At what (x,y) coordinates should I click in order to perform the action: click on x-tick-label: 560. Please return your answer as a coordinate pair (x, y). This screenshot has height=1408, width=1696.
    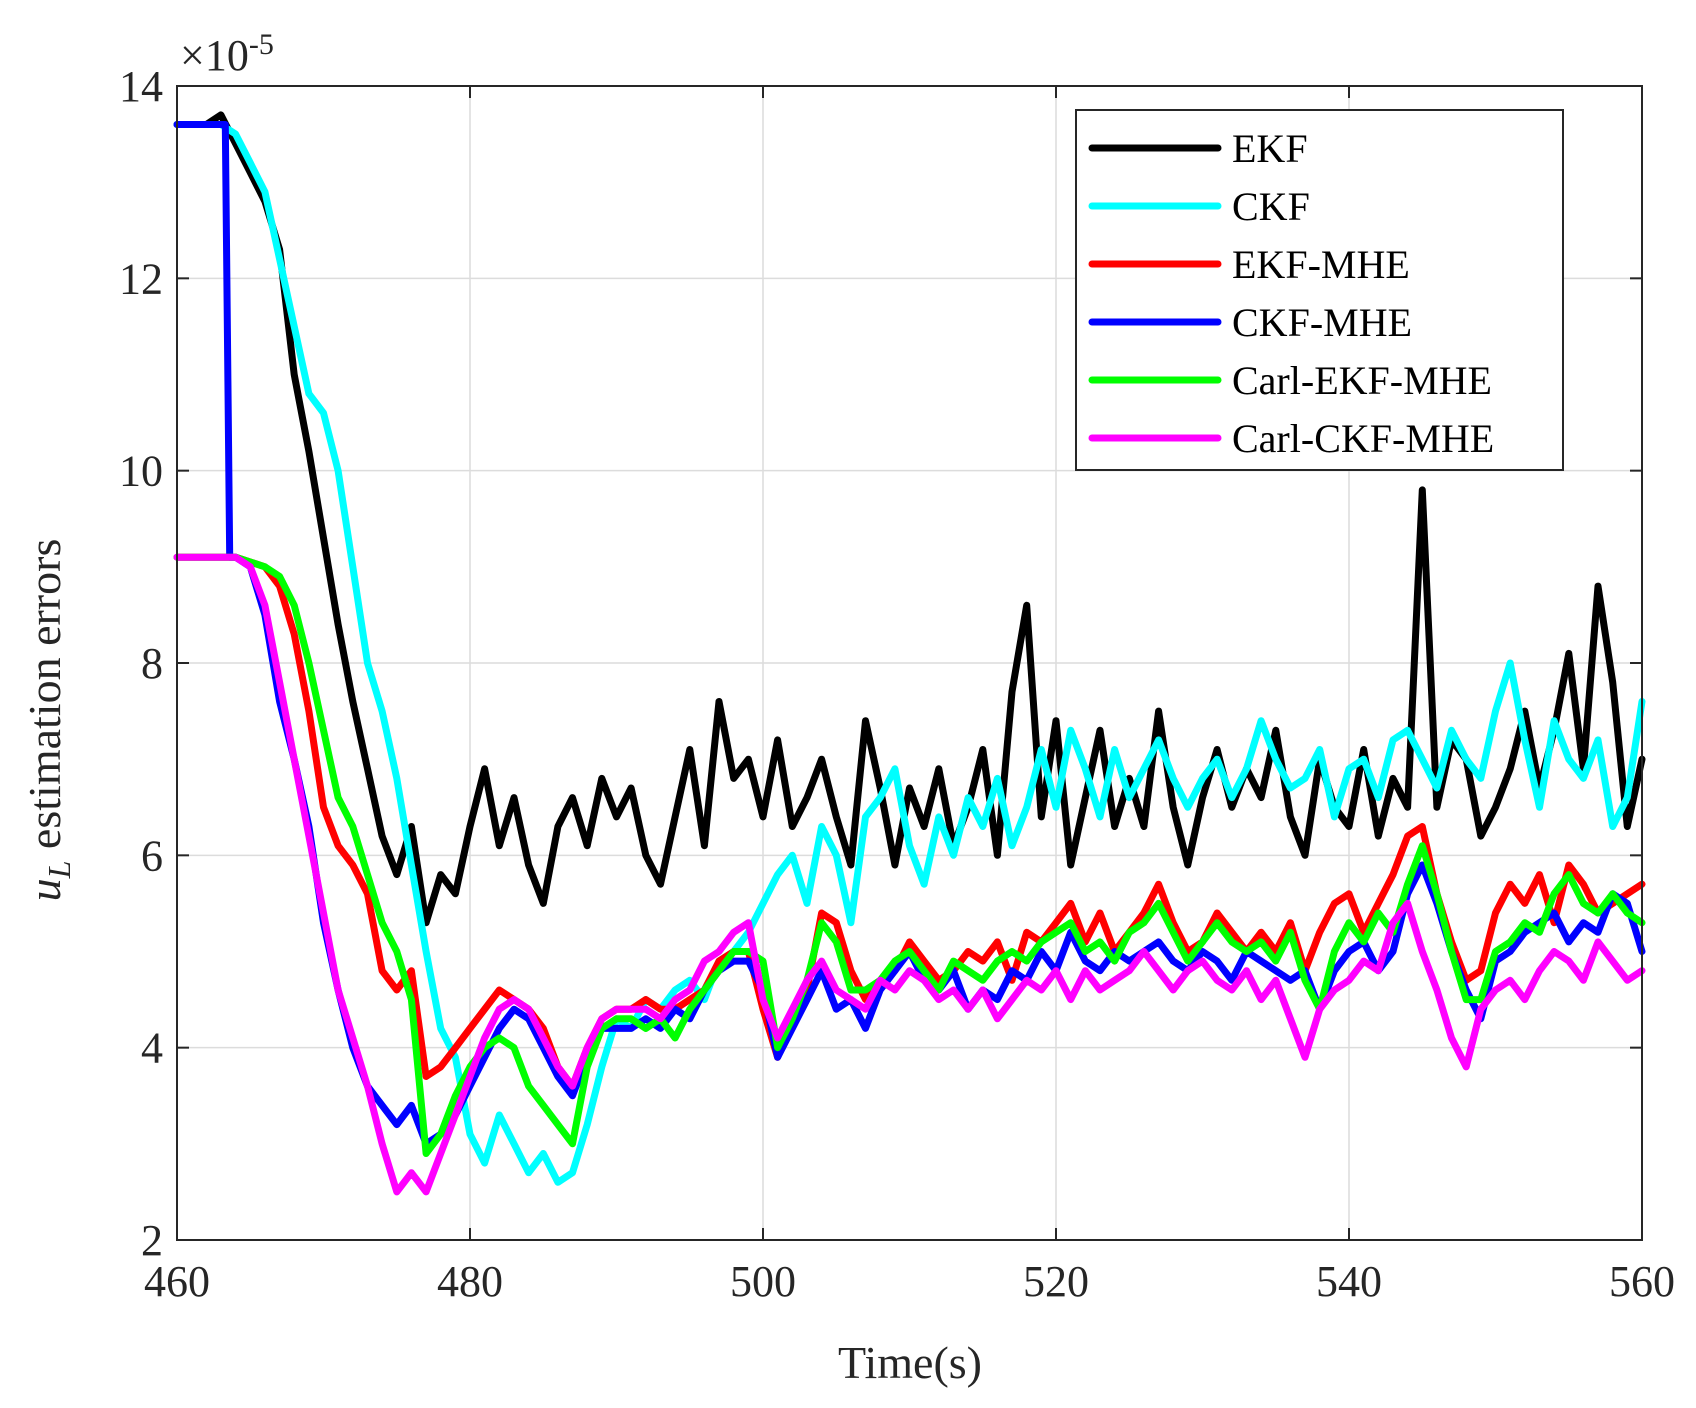
    Looking at the image, I should click on (1642, 1281).